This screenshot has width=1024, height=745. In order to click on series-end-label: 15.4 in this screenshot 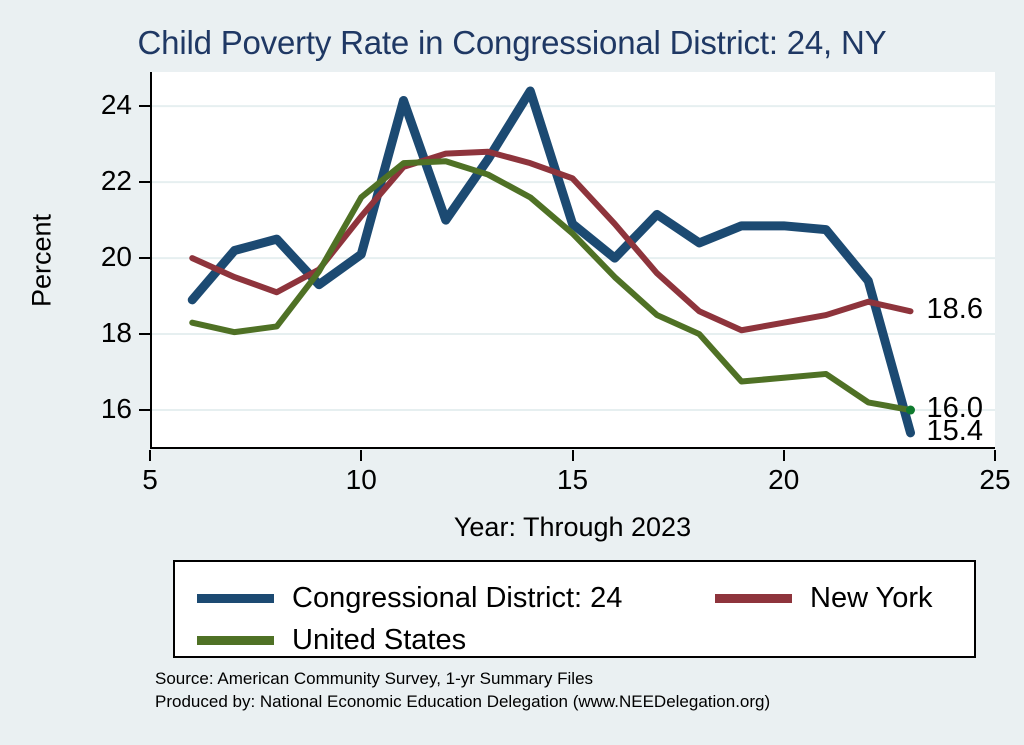, I will do `click(954, 430)`.